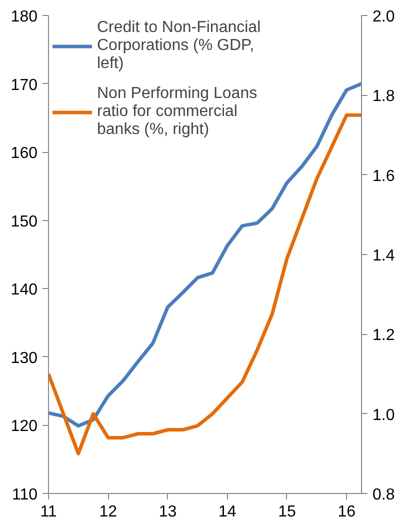 The image size is (401, 523). I want to click on y2-tick-label: 2.0, so click(383, 17).